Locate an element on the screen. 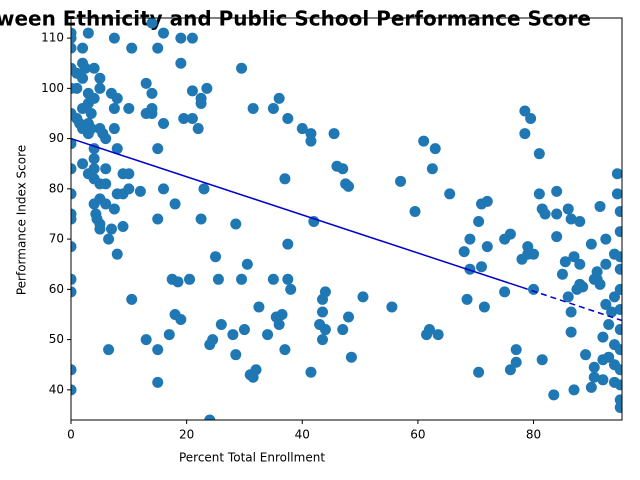 The height and width of the screenshot is (480, 640). y-tick-label: 40 is located at coordinates (56, 389).